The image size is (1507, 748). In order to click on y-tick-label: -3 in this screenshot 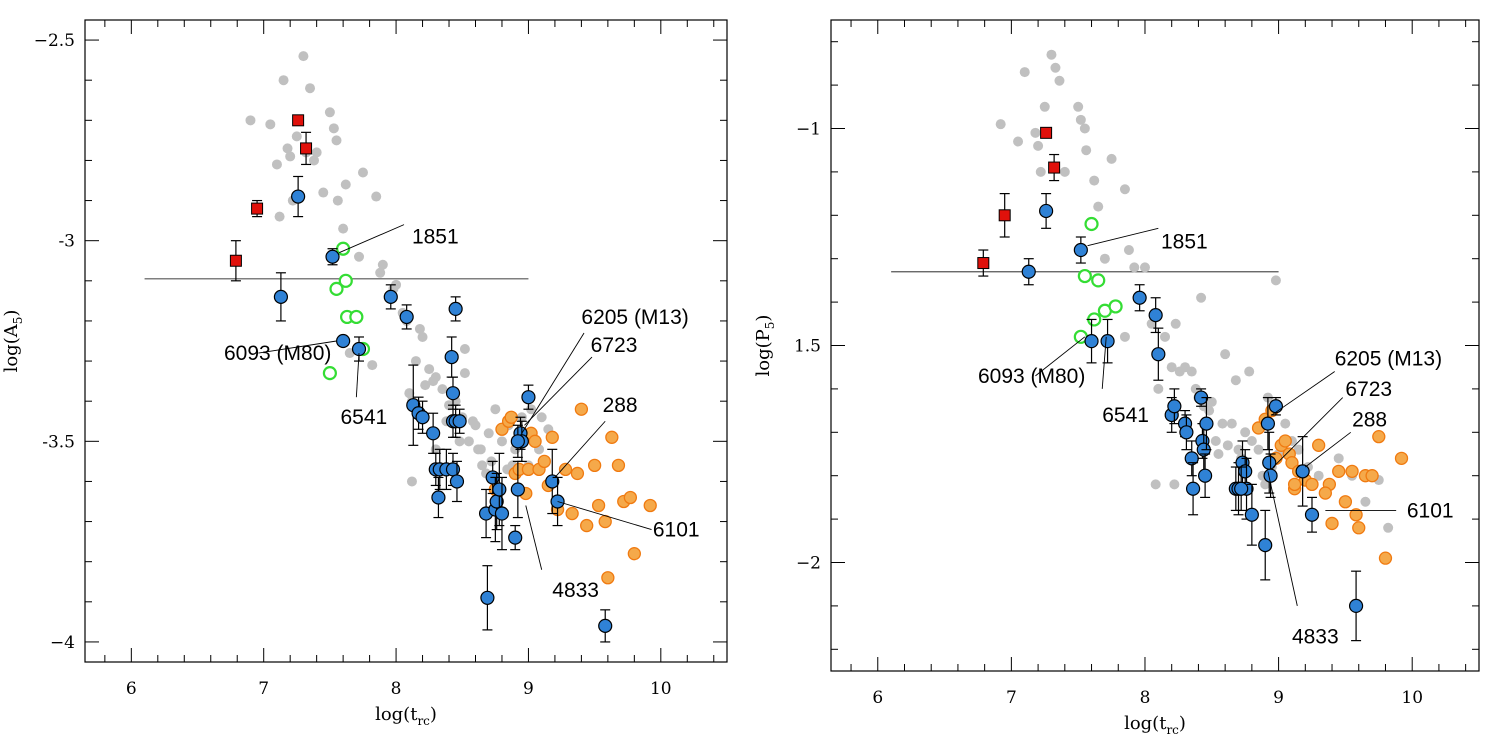, I will do `click(66, 242)`.